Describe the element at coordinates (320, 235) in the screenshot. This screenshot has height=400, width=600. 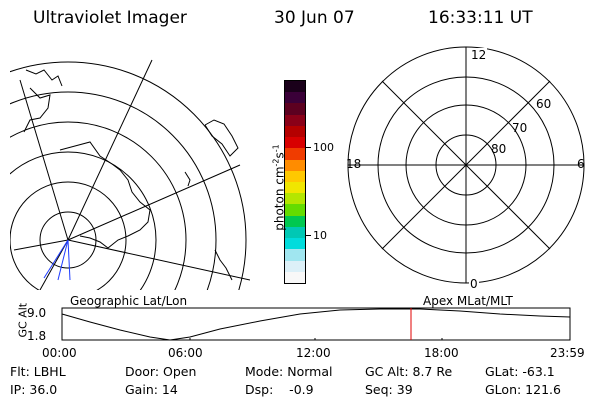
I see `colorbar-label-10: 10` at that location.